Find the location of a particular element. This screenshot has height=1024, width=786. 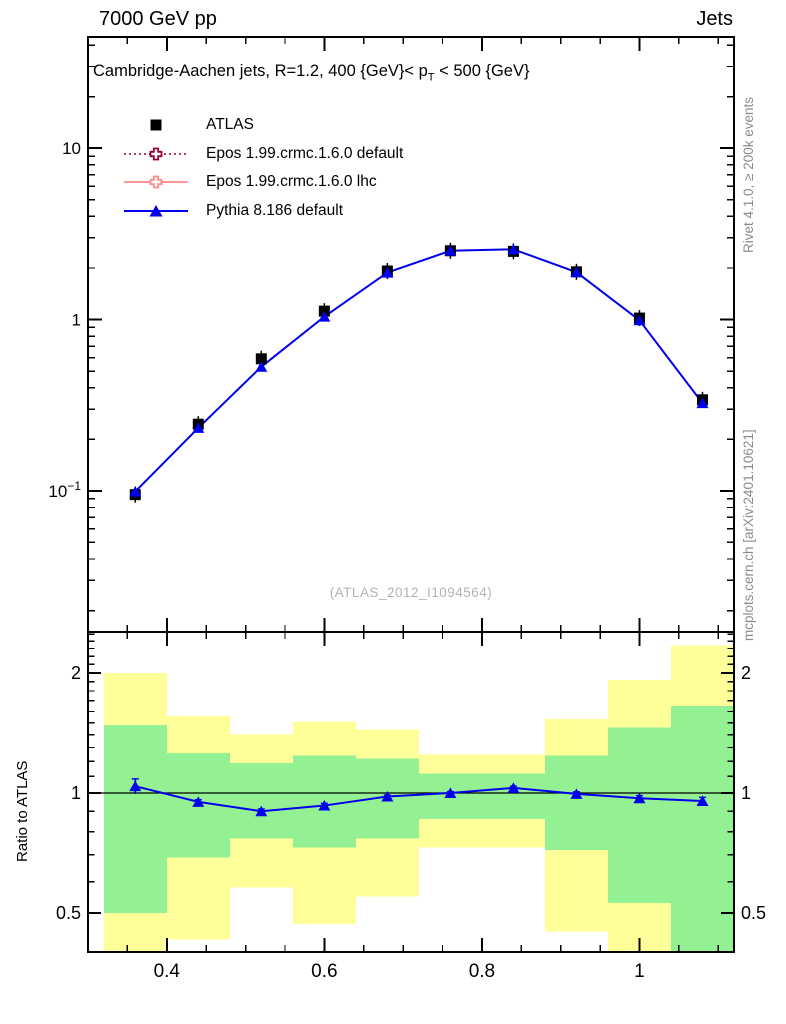

ratio-ytick-label-right: 2 is located at coordinates (746, 673).